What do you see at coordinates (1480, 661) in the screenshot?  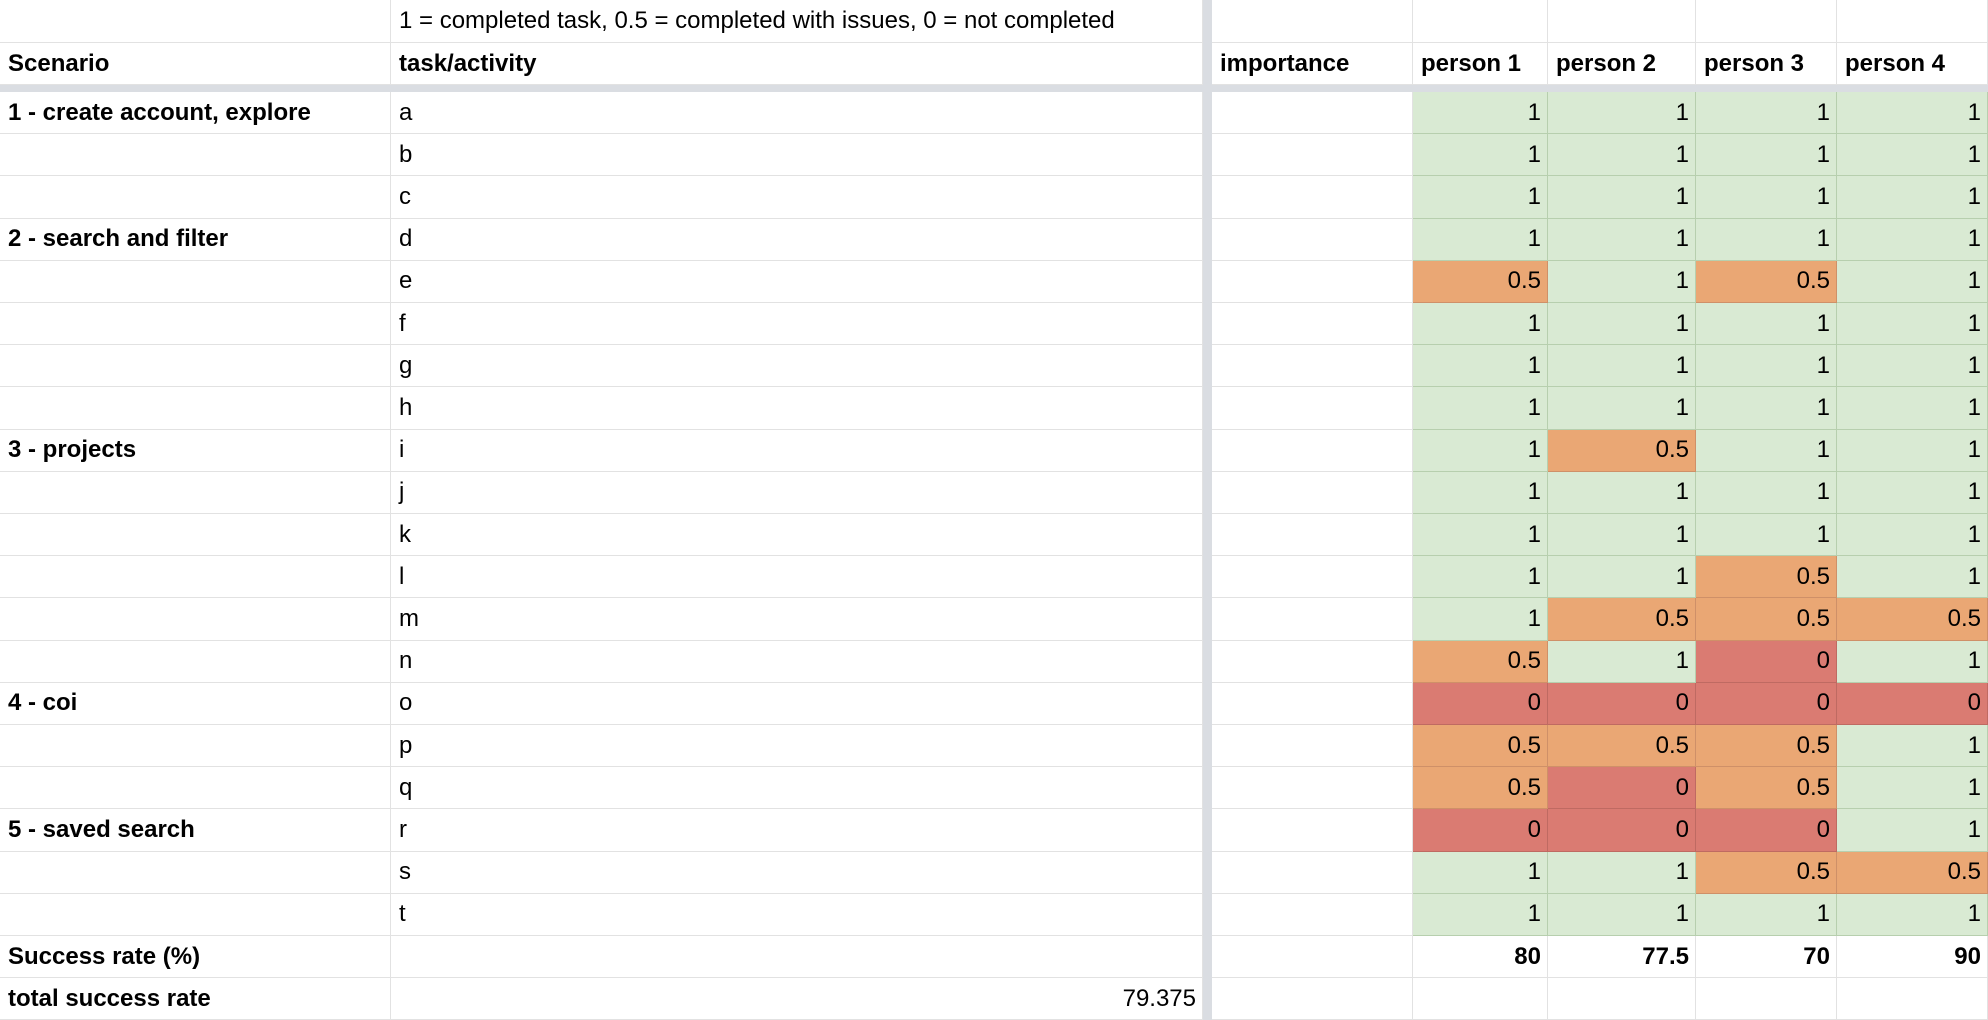 I see `score-cell-person-1: 0.5` at bounding box center [1480, 661].